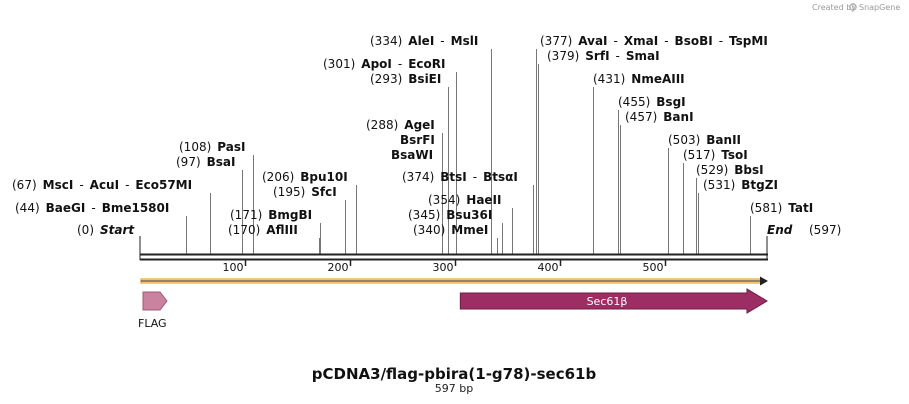 Image resolution: width=909 pixels, height=404 pixels. I want to click on enzyme-label-srfi: (379) SrfI - SmaI, so click(603, 56).